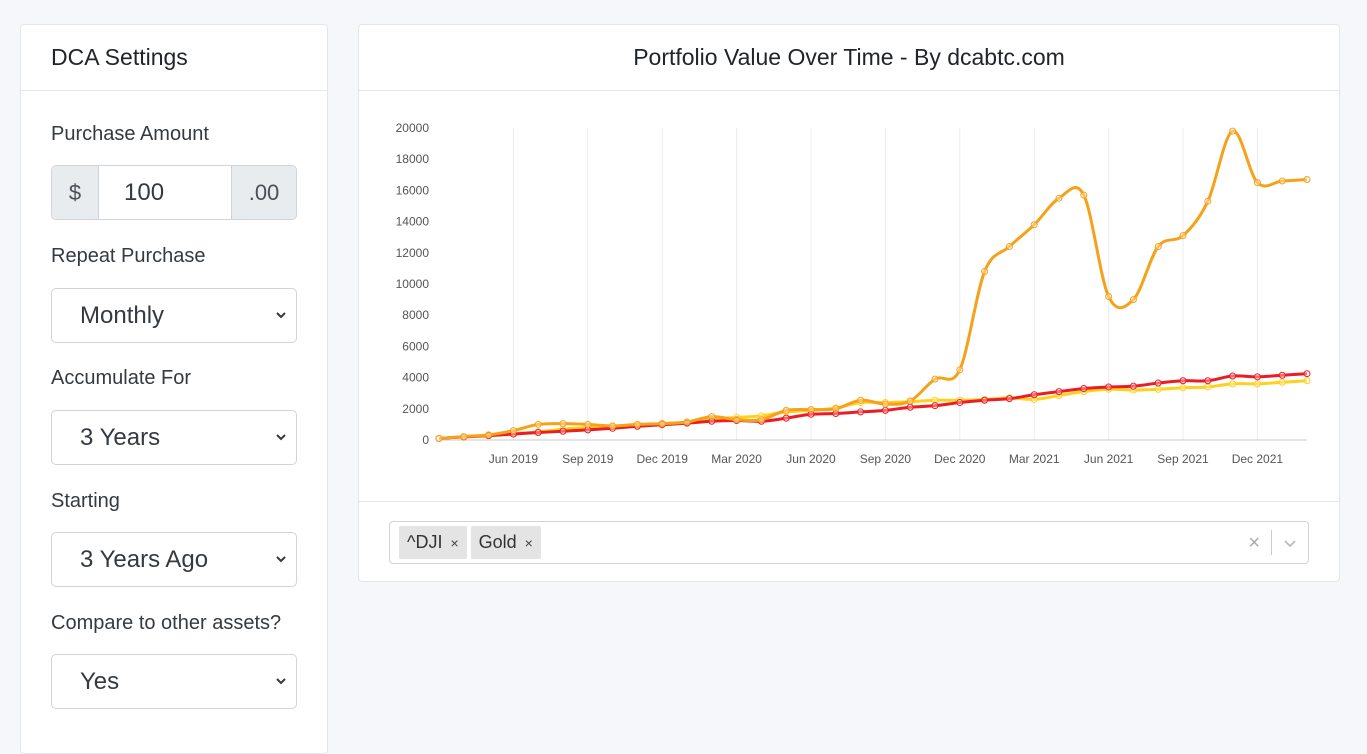 The image size is (1367, 754). What do you see at coordinates (120, 437) in the screenshot?
I see `accumulate-for-value: 3 Years` at bounding box center [120, 437].